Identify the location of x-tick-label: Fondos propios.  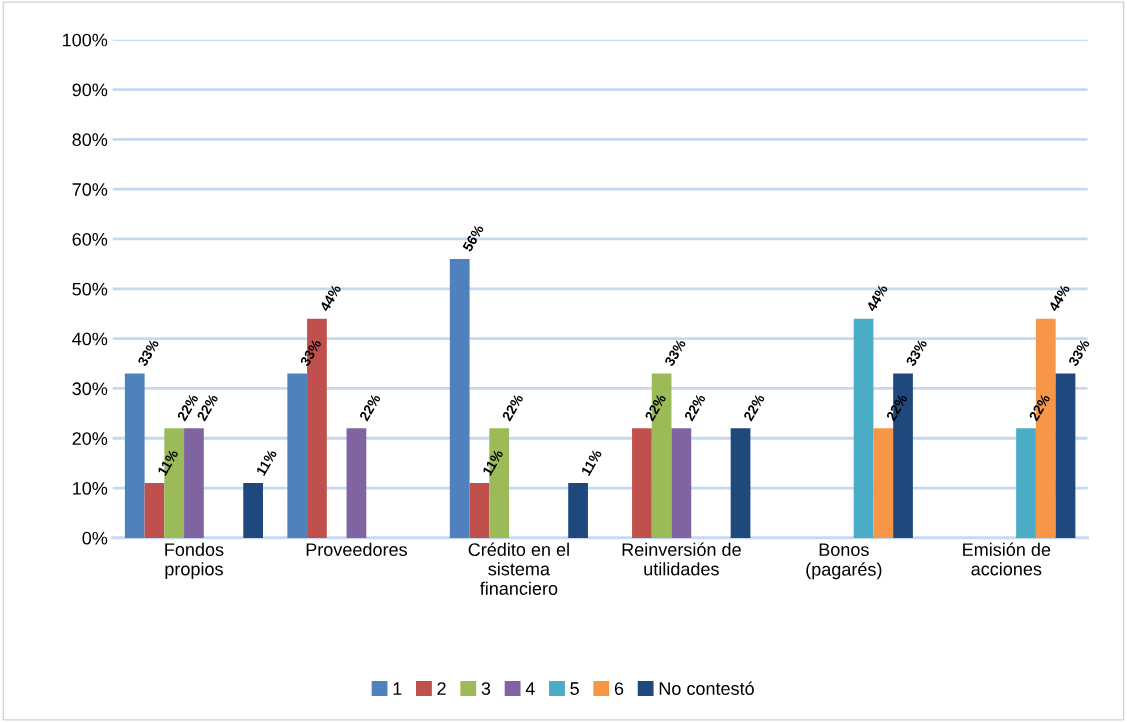
(194, 561).